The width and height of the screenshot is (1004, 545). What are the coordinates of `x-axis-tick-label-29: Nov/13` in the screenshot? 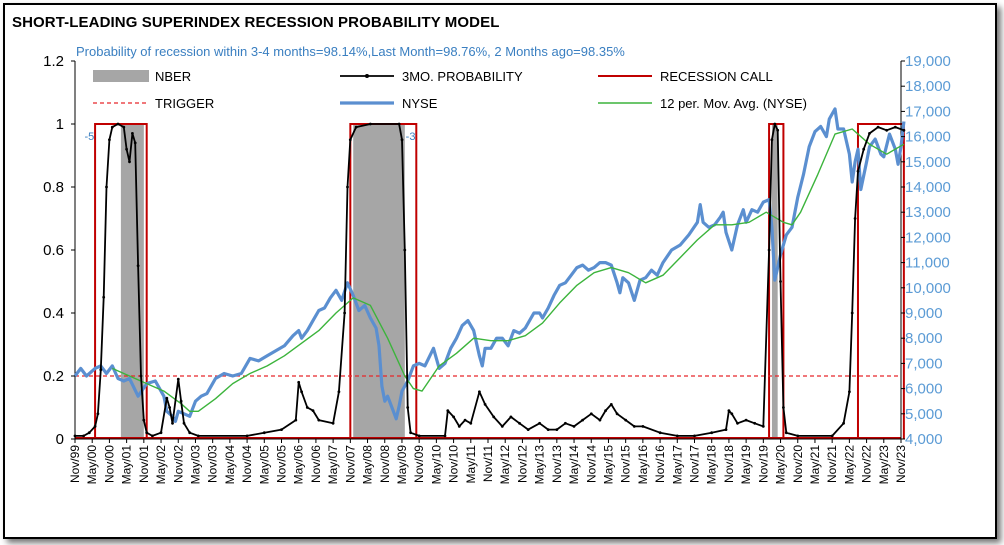 It's located at (557, 464).